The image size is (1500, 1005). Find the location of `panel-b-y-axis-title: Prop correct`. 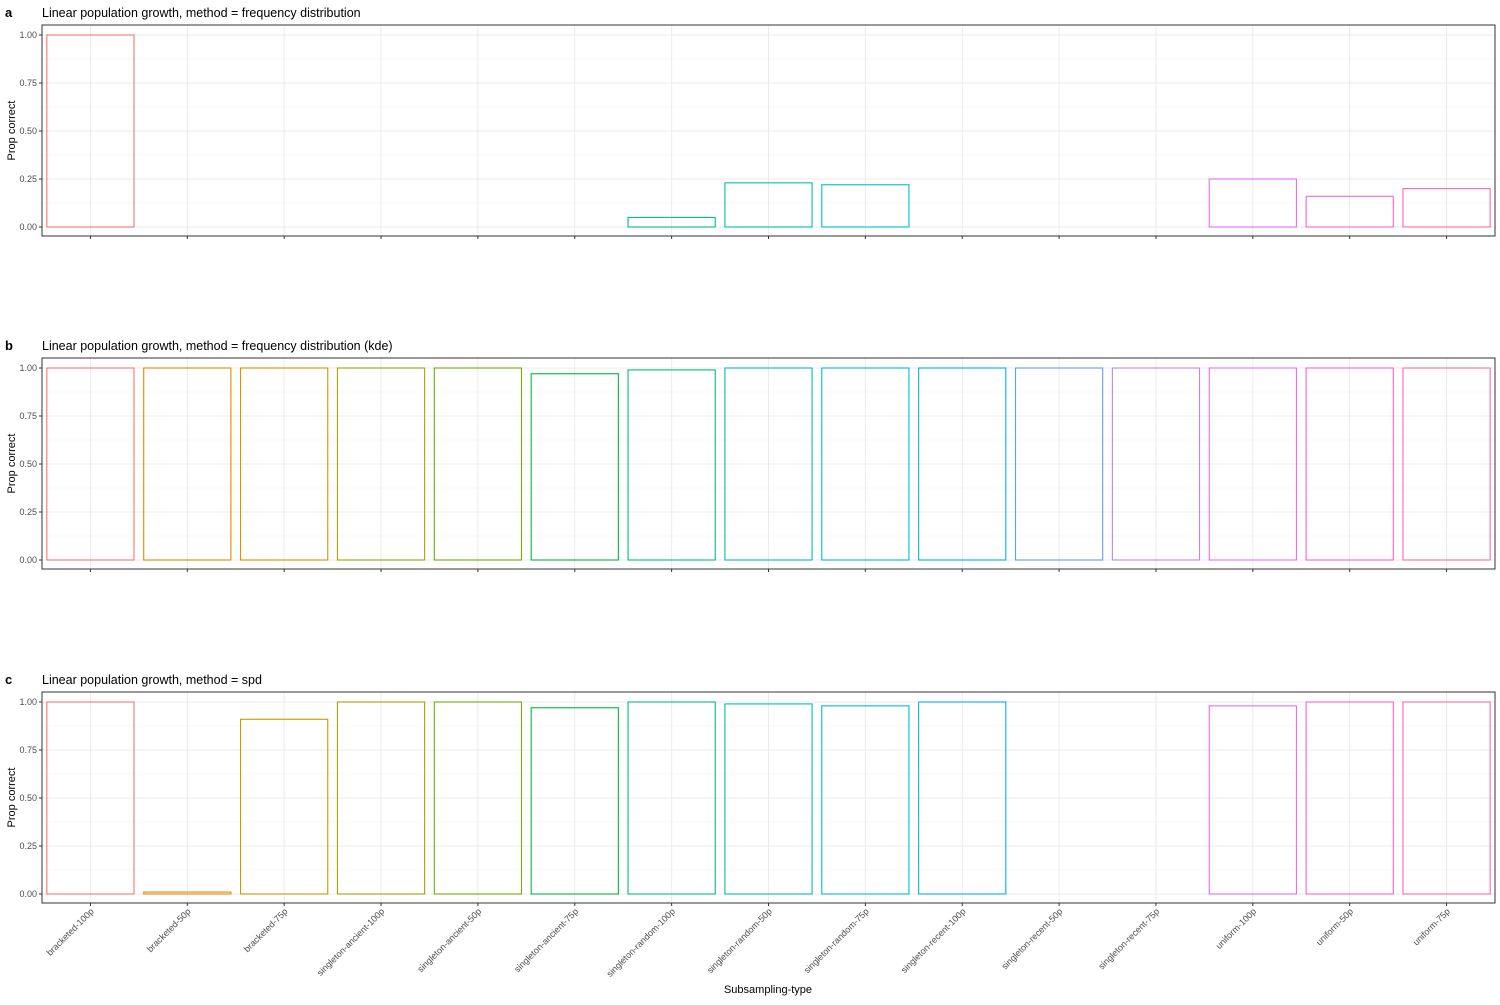

panel-b-y-axis-title: Prop correct is located at coordinates (12, 464).